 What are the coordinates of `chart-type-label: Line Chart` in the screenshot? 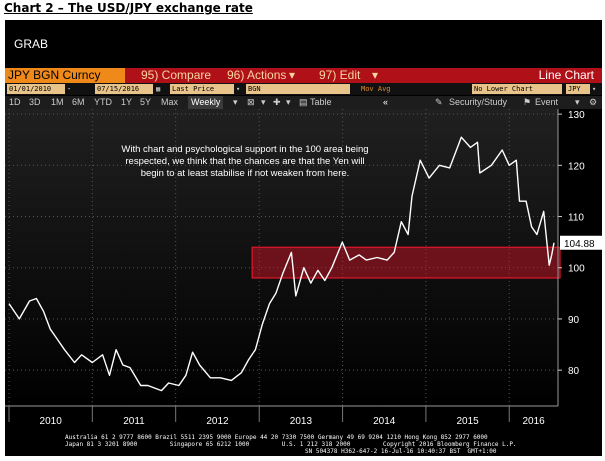 It's located at (566, 75).